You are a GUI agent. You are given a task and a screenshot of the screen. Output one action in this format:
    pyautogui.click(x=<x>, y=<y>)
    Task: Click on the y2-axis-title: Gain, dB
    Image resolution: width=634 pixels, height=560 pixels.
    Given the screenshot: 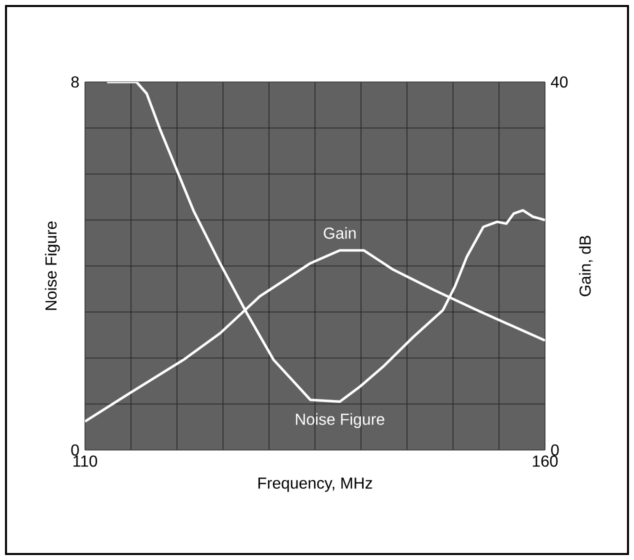 What is the action you would take?
    pyautogui.click(x=586, y=266)
    